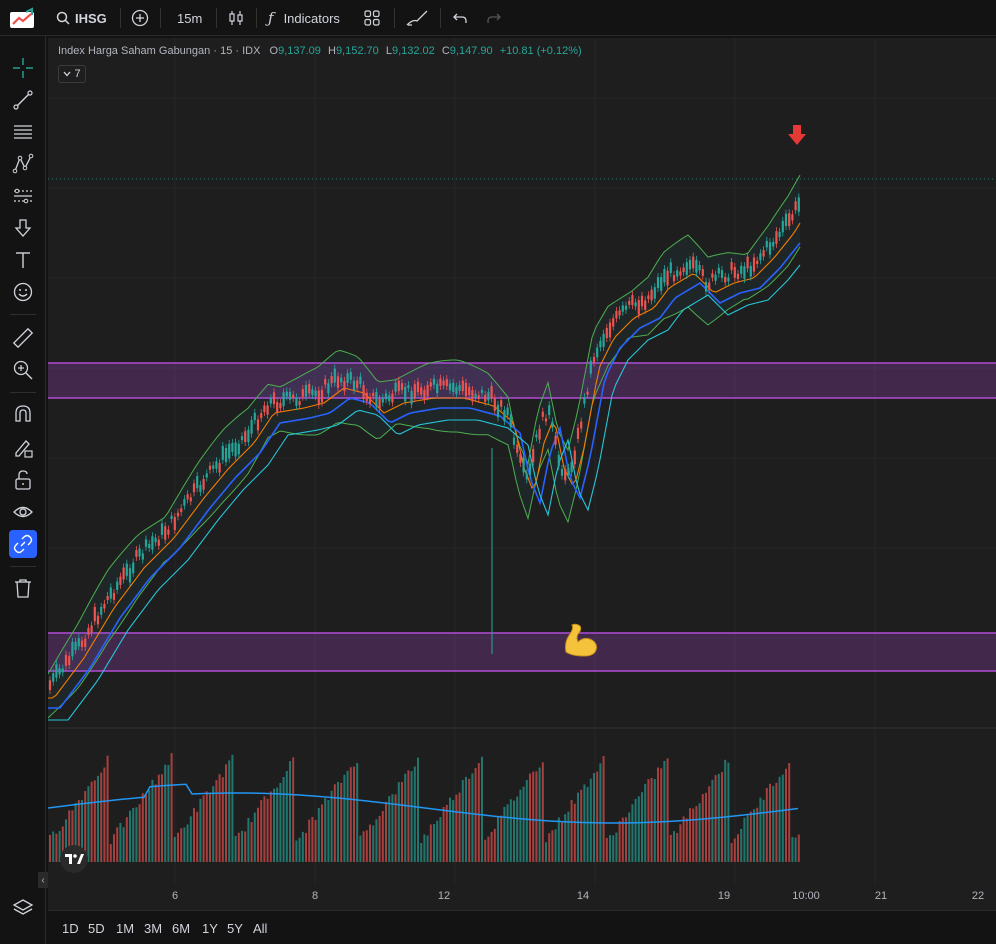  I want to click on indicators-label: Indicators, so click(311, 18).